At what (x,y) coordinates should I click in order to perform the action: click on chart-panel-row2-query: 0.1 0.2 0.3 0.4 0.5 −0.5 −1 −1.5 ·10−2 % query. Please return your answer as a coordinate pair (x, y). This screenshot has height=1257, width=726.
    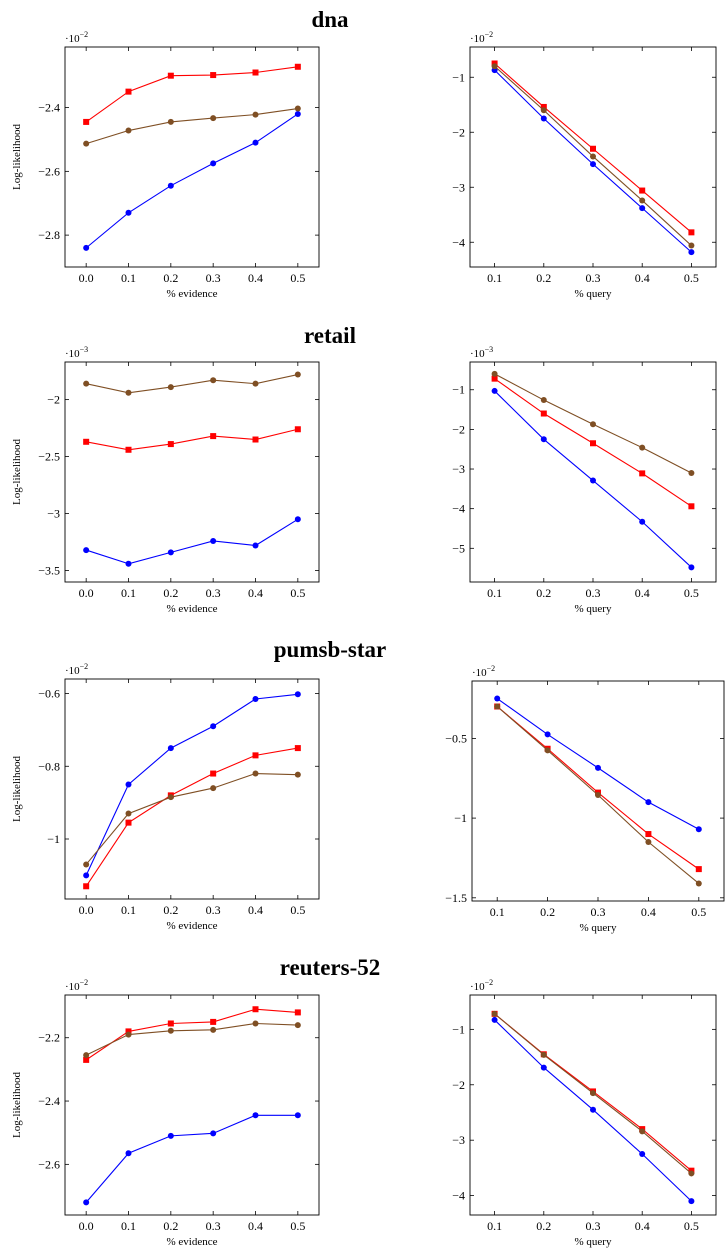
    Looking at the image, I should click on (585, 799).